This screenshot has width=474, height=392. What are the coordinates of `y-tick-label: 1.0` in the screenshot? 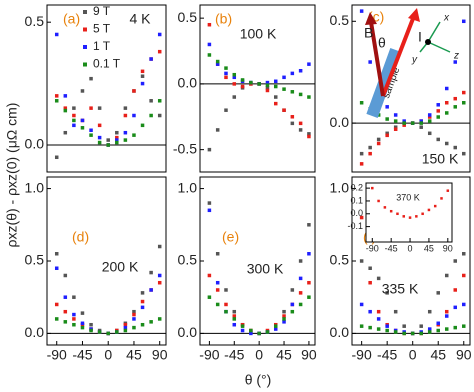 It's located at (340, 187).